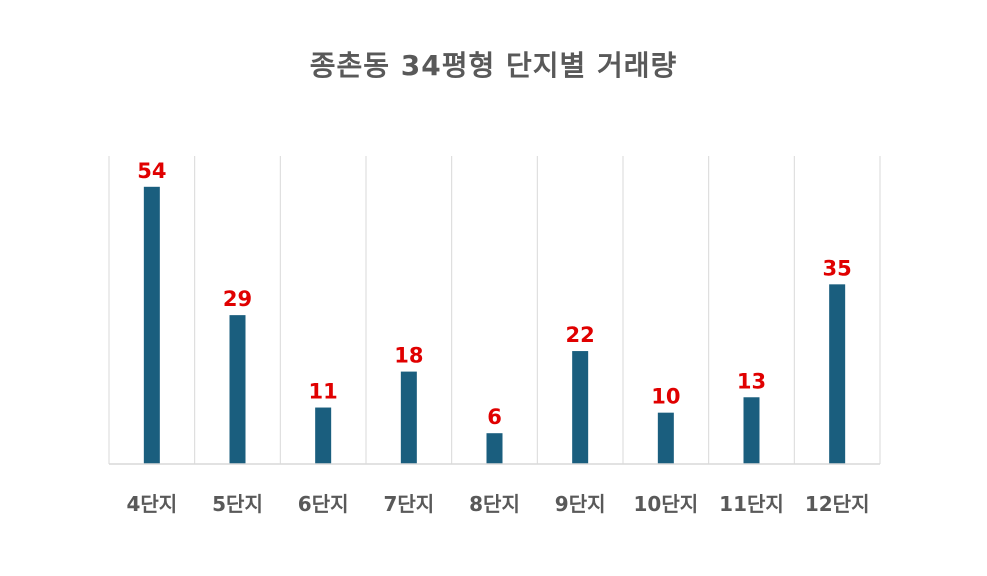  What do you see at coordinates (323, 435) in the screenshot?
I see `bar-6단지` at bounding box center [323, 435].